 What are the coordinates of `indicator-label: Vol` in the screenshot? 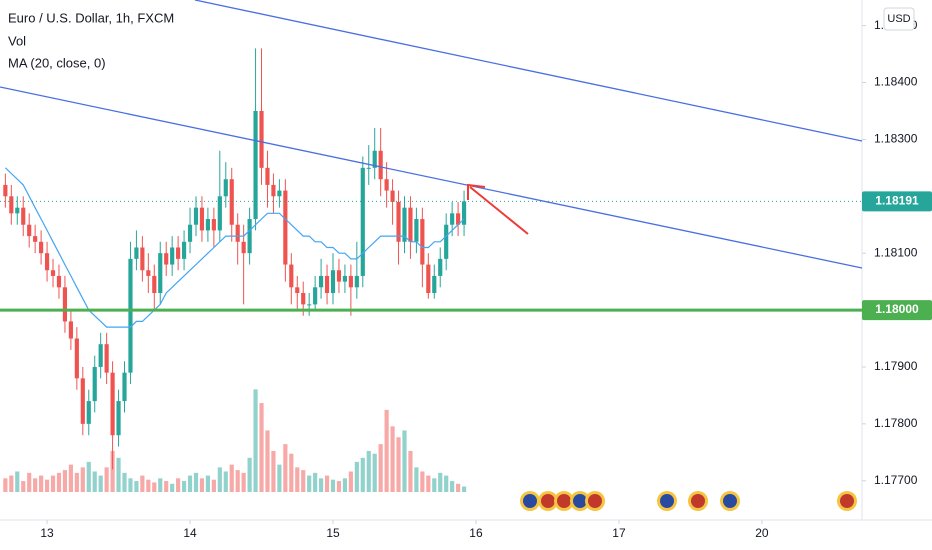 It's located at (17, 40).